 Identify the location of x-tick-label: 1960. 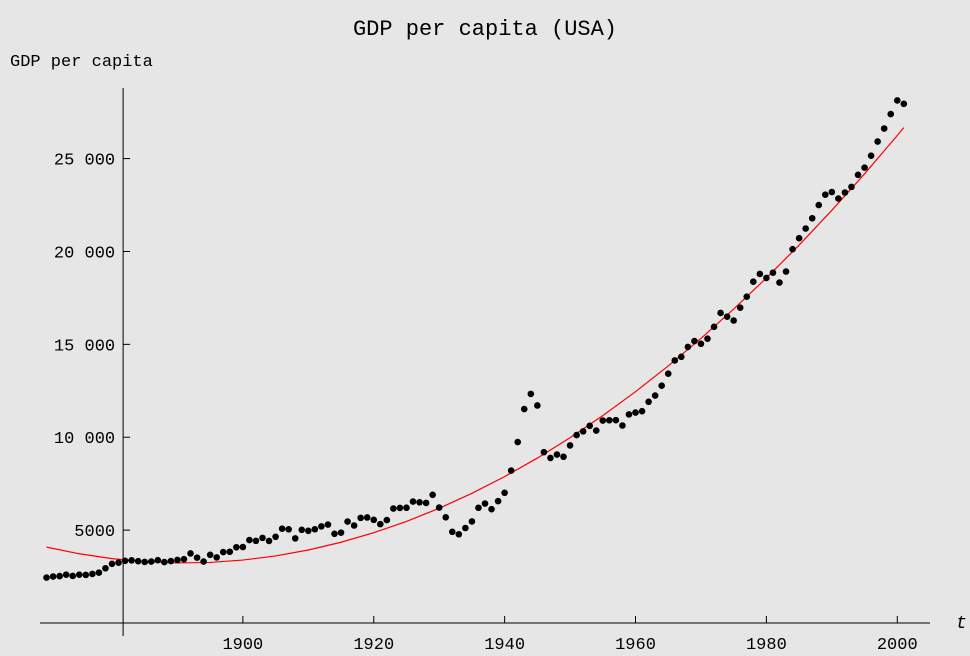
(635, 645).